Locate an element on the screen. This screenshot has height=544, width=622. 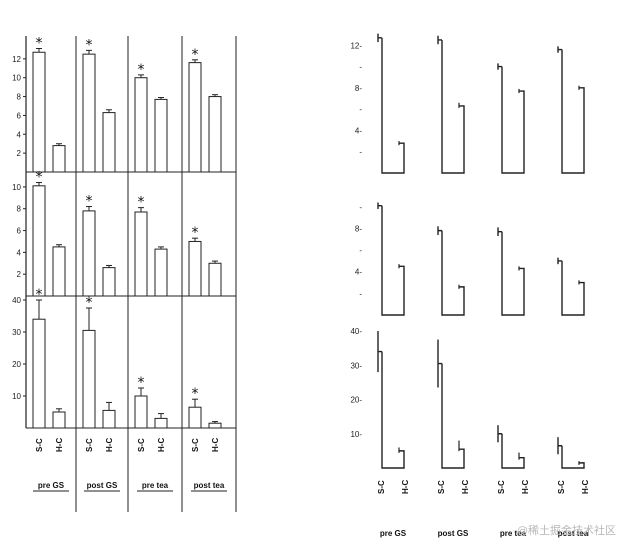
right-group-label: pre GS is located at coordinates (393, 533).